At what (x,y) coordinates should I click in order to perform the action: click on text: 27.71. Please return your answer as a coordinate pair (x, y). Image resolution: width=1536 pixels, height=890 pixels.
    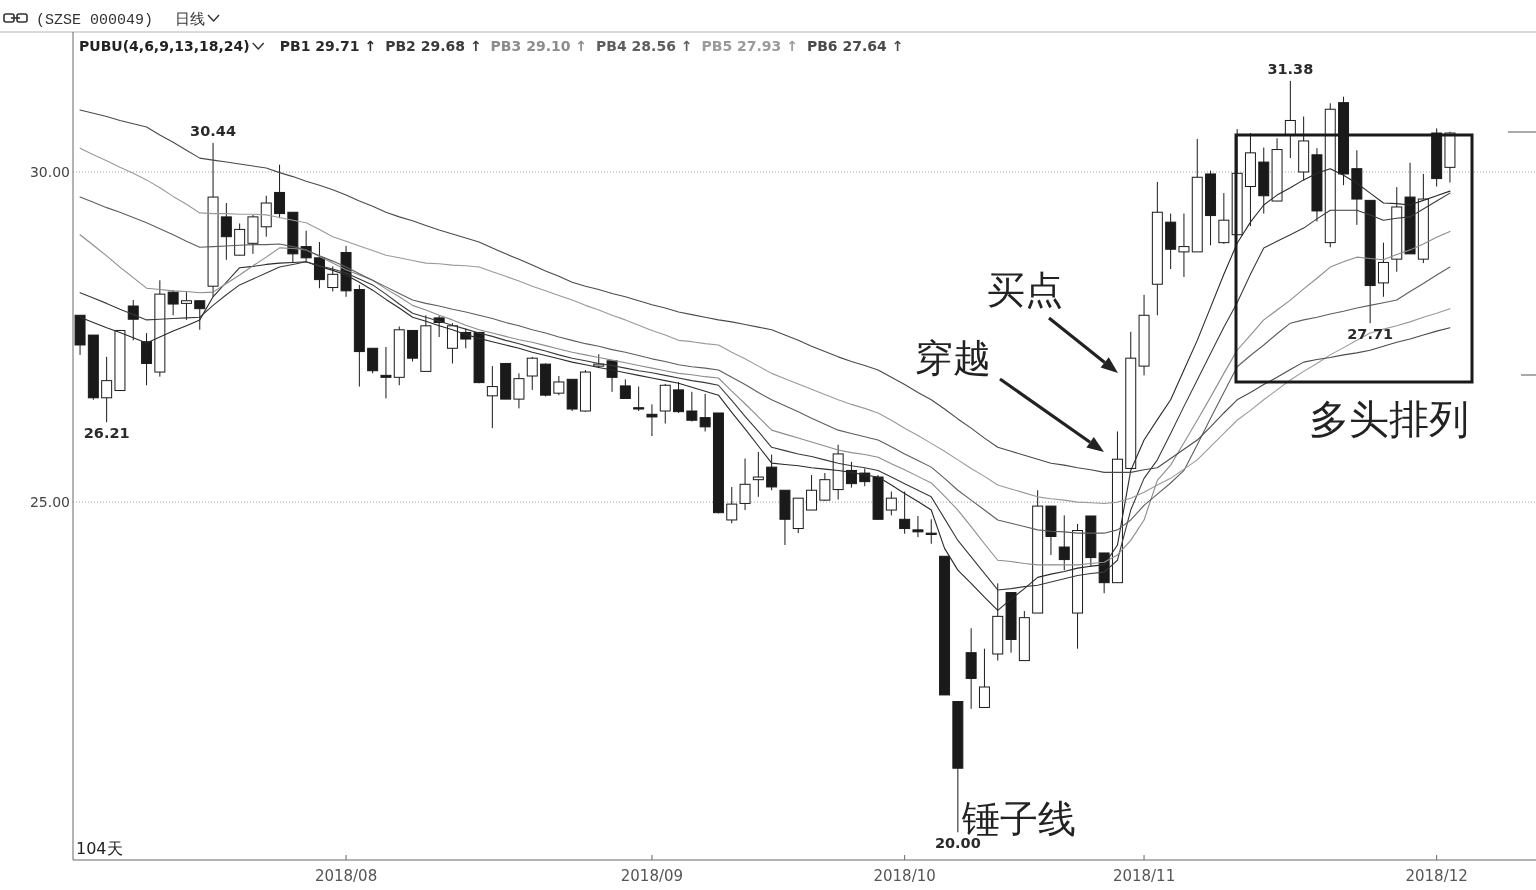
    Looking at the image, I should click on (1370, 334).